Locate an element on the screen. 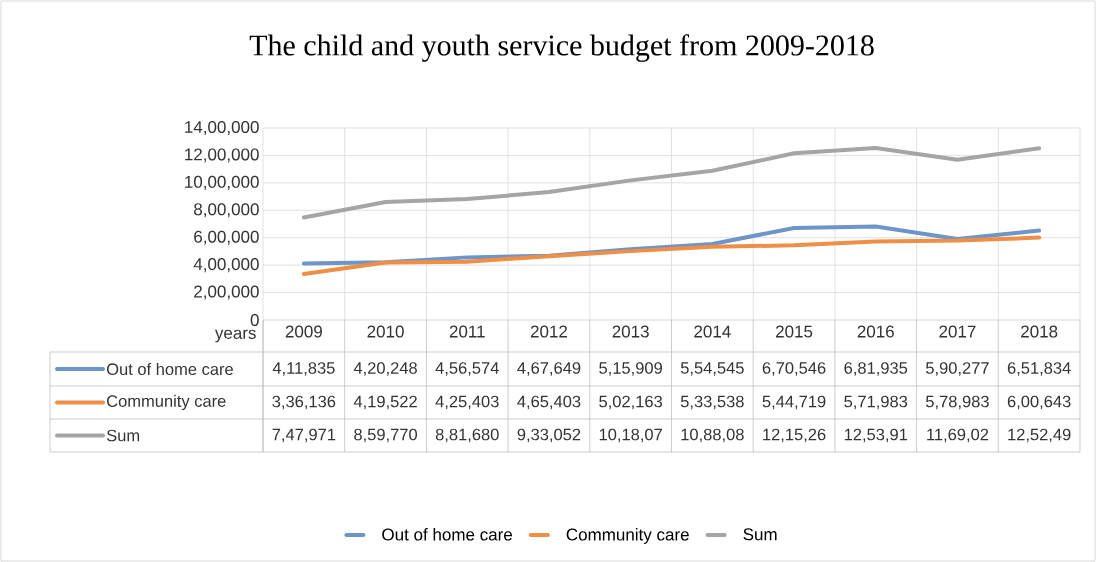 The height and width of the screenshot is (562, 1096). data-label: 5,33,538 is located at coordinates (712, 402).